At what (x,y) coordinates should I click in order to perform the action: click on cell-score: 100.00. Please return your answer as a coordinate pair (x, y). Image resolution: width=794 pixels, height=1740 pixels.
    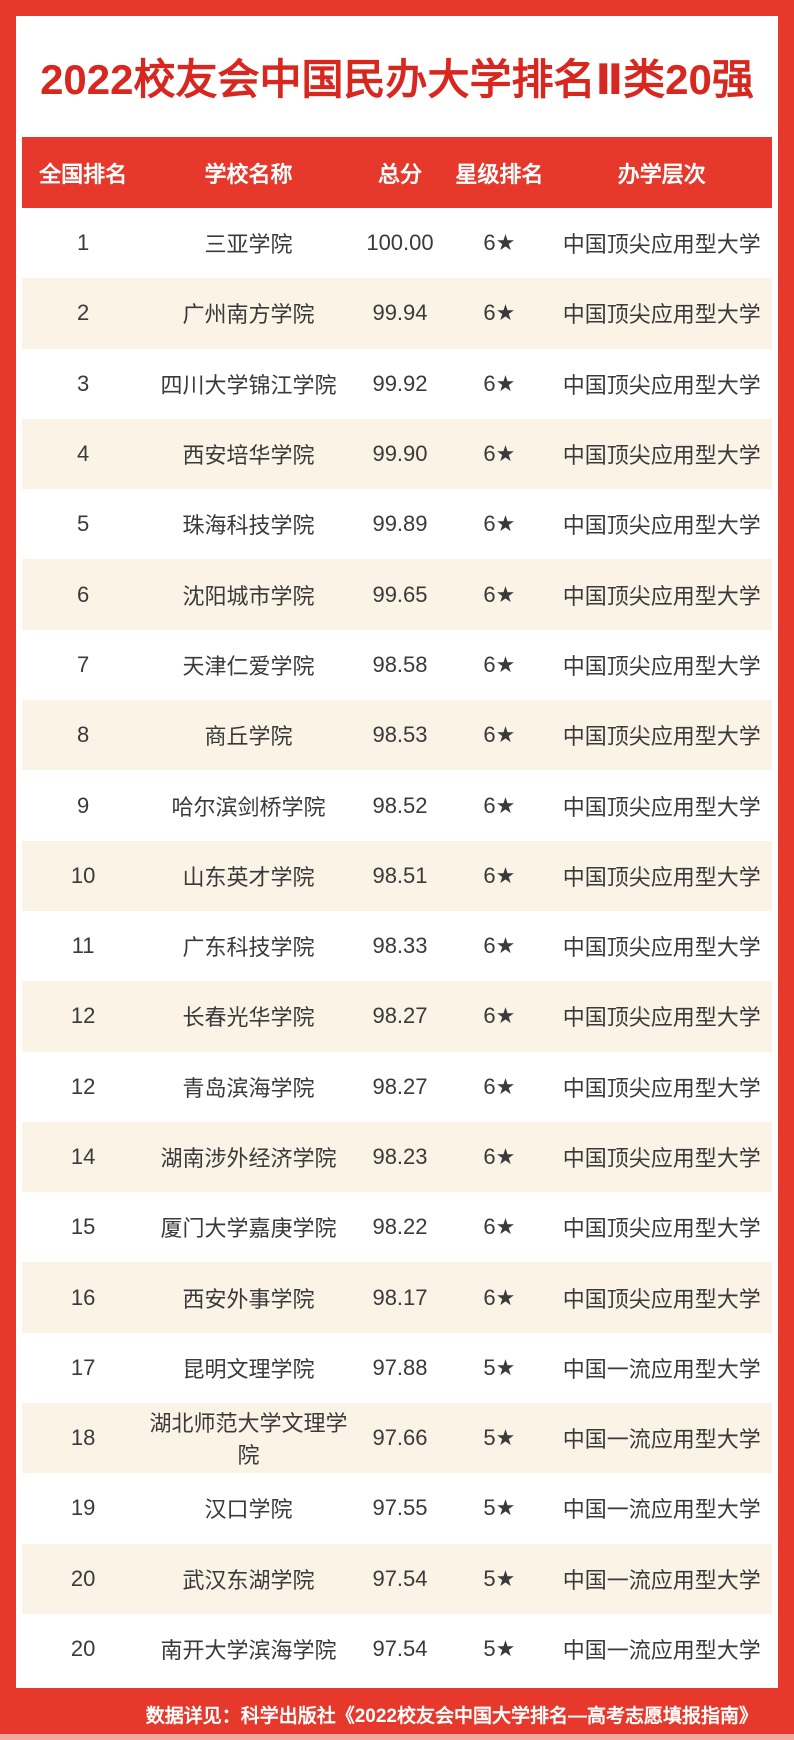
    Looking at the image, I should click on (400, 243).